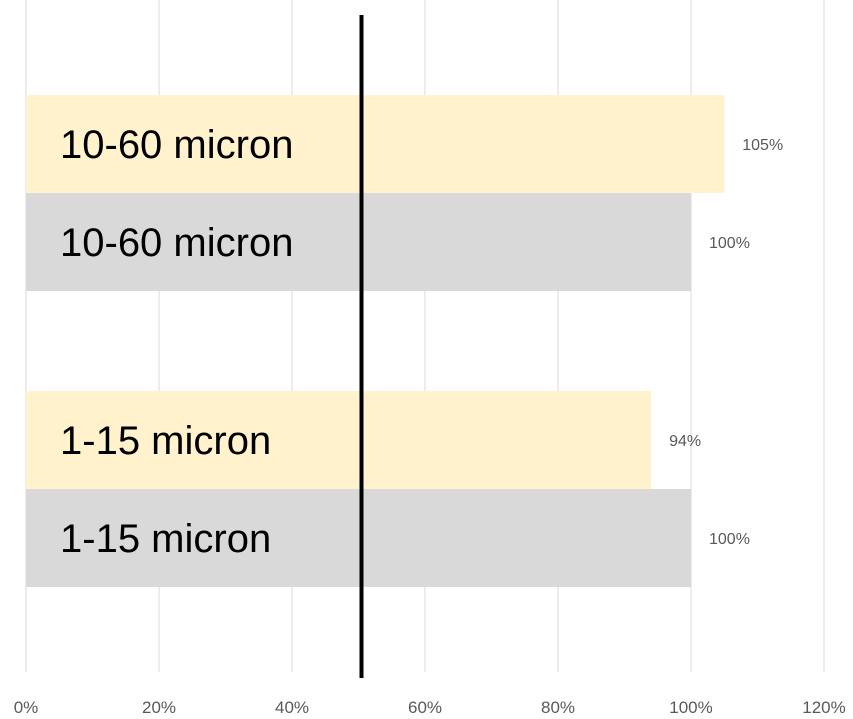 This screenshot has width=853, height=719. Describe the element at coordinates (159, 707) in the screenshot. I see `x-tick-label: 20%` at that location.